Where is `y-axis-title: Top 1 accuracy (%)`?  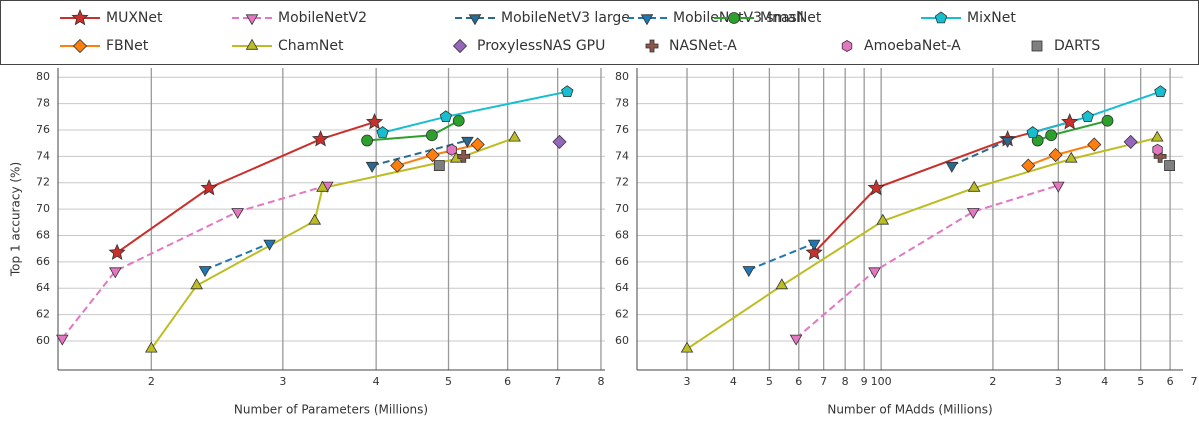 y-axis-title: Top 1 accuracy (%) is located at coordinates (16, 219).